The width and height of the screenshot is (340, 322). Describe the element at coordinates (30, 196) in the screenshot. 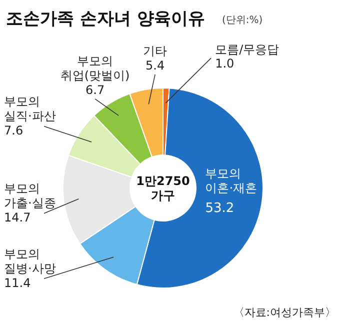

I see `label: 부모의 가출·실종` at that location.